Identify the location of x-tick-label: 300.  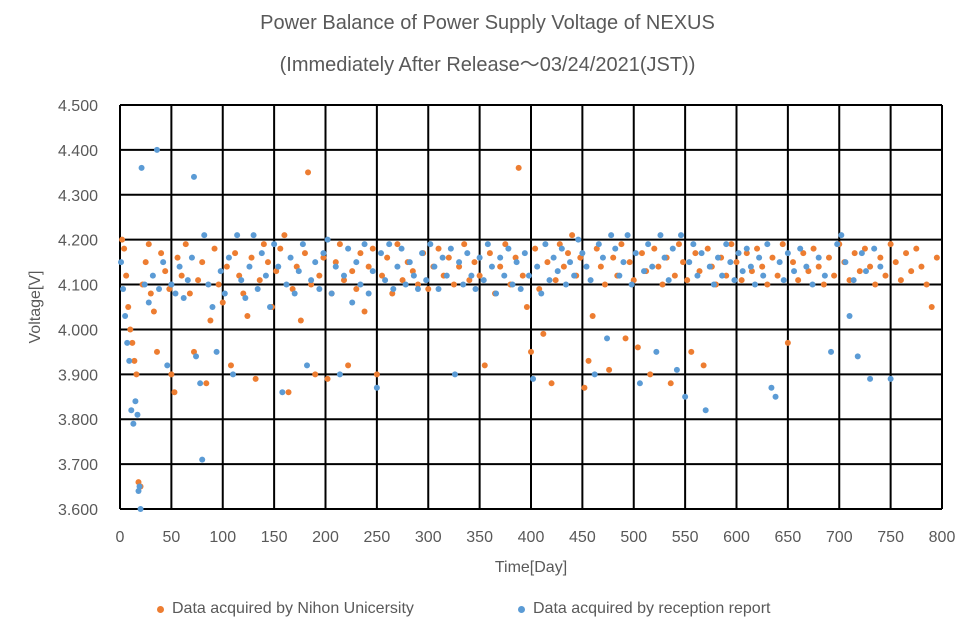
(428, 537).